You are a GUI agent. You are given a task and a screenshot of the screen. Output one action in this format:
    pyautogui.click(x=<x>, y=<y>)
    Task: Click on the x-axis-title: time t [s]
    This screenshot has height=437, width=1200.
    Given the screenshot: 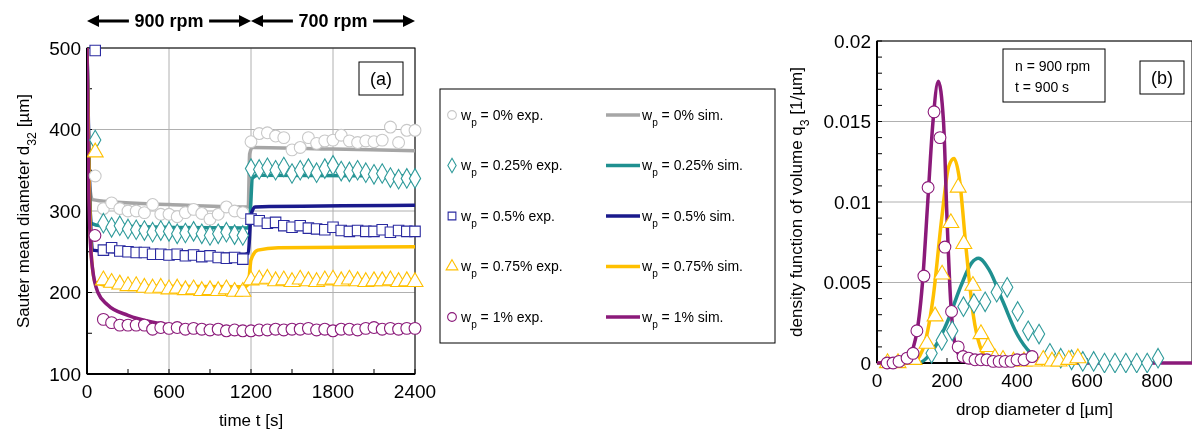 What is the action you would take?
    pyautogui.click(x=251, y=420)
    